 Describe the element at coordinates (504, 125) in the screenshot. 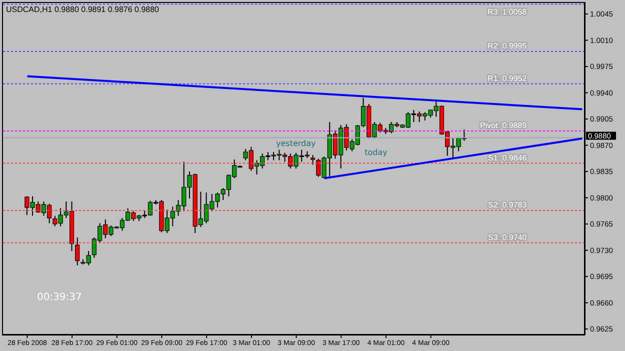

I see `ref-line-label: Pivot: 0.9889` at that location.